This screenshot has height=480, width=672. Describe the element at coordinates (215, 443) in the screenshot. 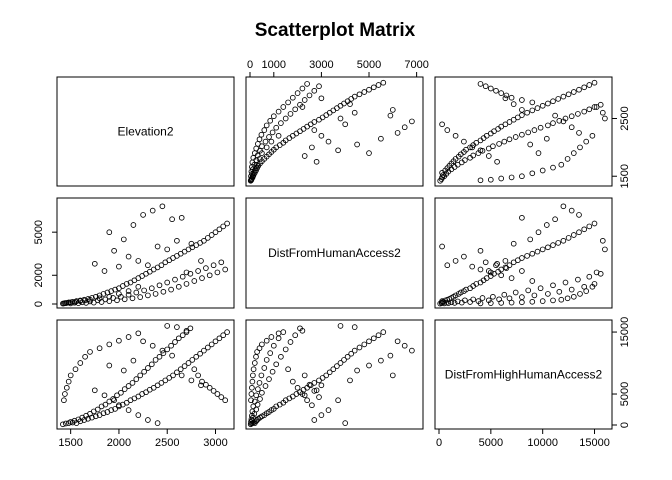

I see `tick-label: 3000` at that location.